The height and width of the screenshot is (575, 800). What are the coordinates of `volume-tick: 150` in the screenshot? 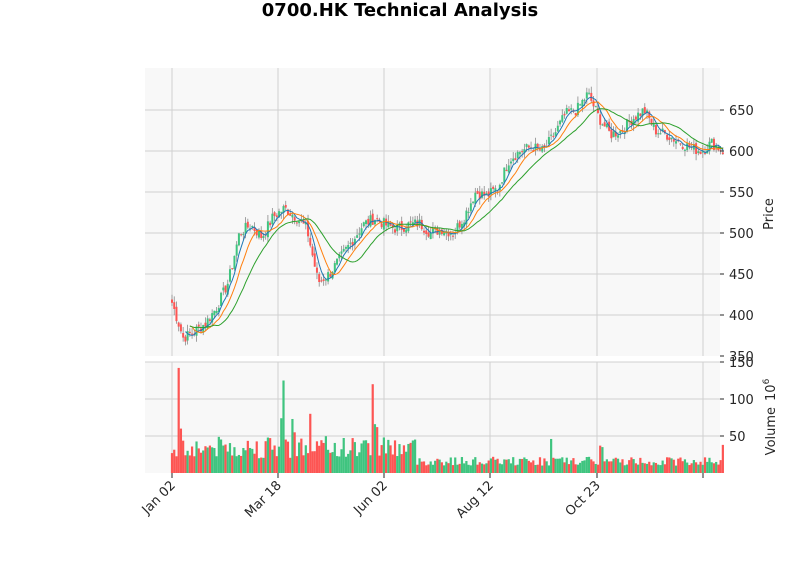 It's located at (741, 363).